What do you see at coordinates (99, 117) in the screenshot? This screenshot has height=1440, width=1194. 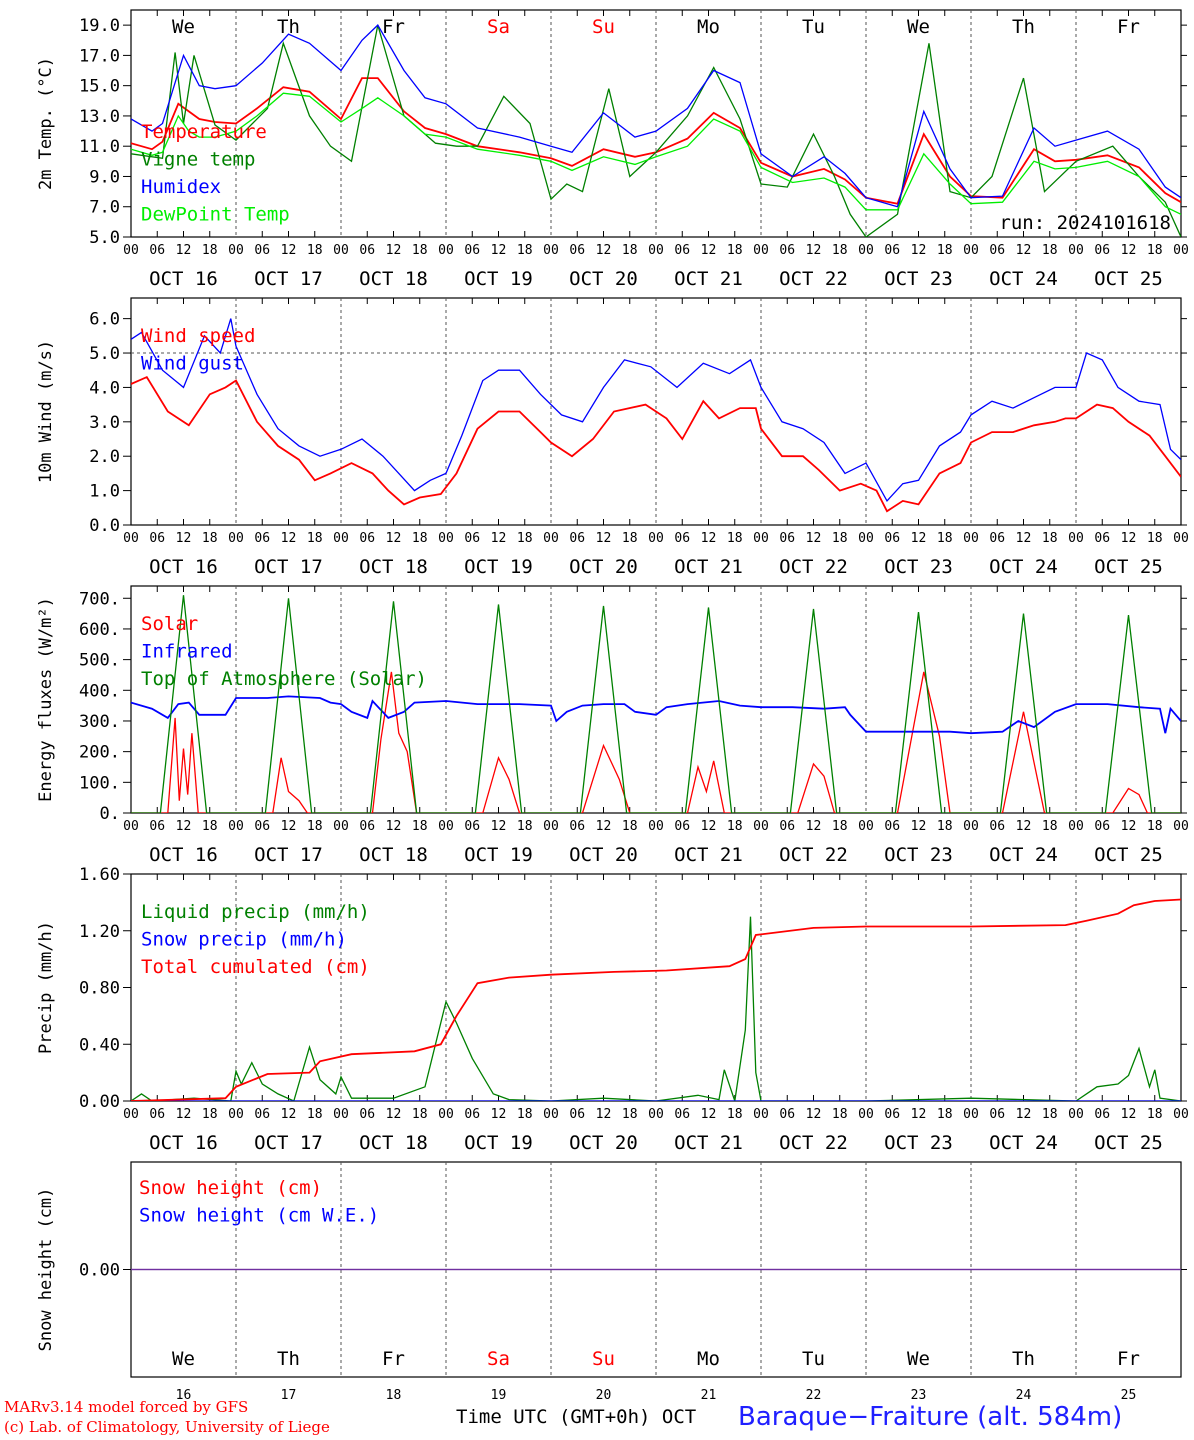 I see `y-tick-label: 13.0` at bounding box center [99, 117].